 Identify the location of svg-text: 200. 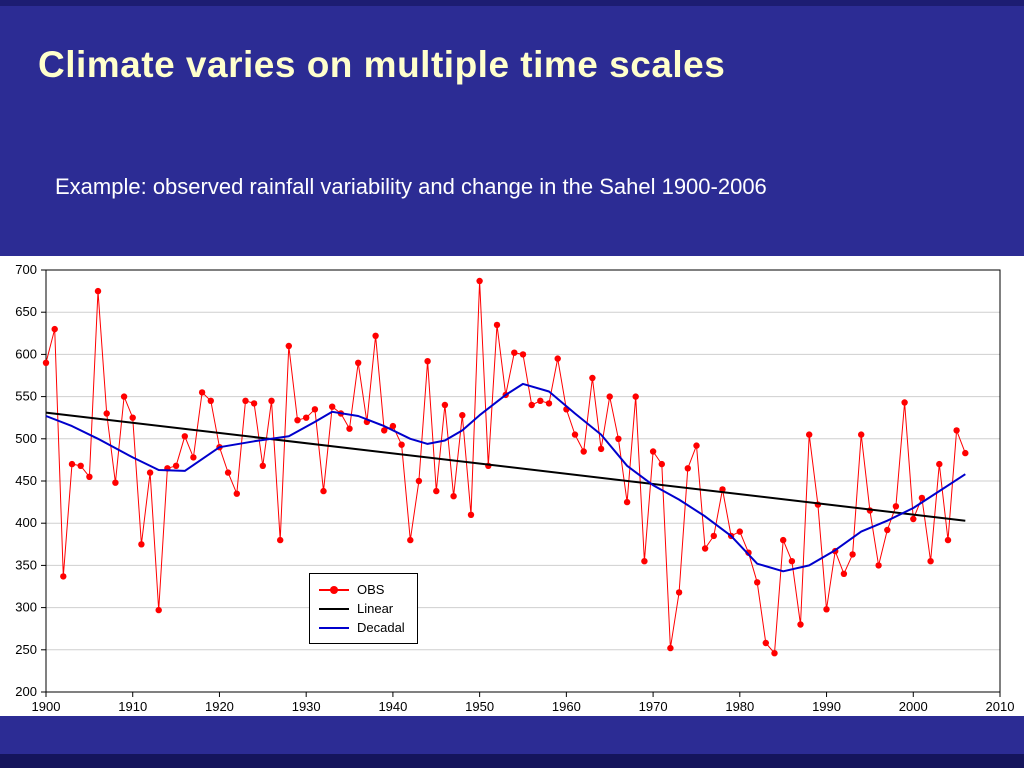
(26, 691).